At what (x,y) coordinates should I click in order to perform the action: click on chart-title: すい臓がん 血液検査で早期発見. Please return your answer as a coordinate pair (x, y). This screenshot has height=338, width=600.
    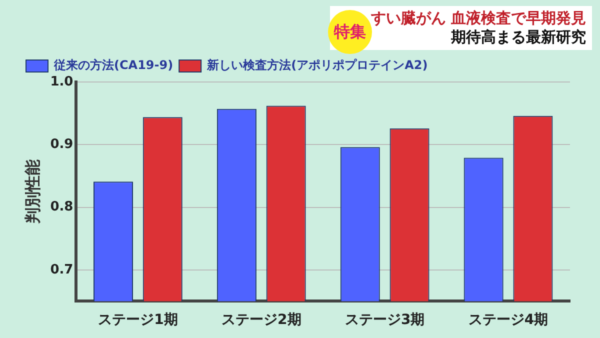
    Looking at the image, I should click on (478, 18).